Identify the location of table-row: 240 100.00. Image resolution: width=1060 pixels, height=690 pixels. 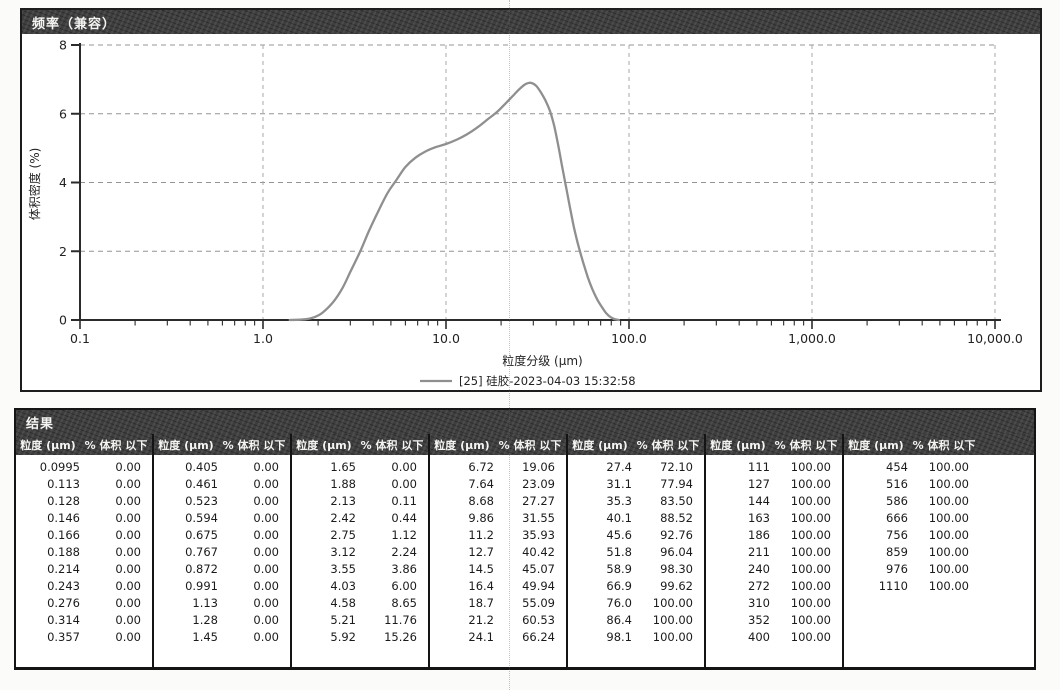
(774, 569).